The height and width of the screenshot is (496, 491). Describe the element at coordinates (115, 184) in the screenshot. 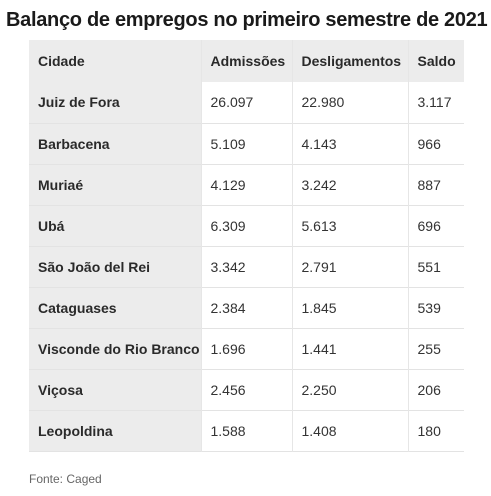

I see `city-cell: Muriaé` at that location.